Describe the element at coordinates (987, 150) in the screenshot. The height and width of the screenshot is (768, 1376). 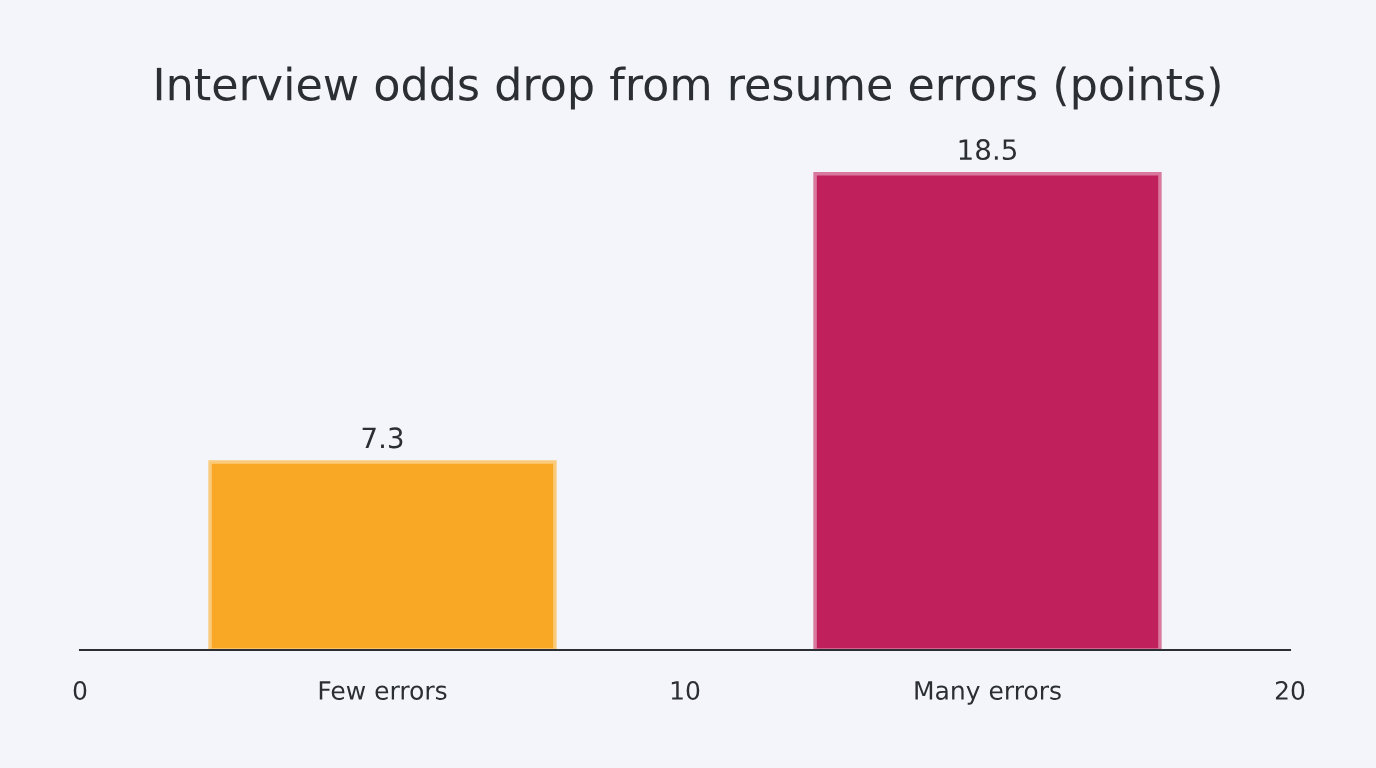
I see `data-label: 18.5` at that location.